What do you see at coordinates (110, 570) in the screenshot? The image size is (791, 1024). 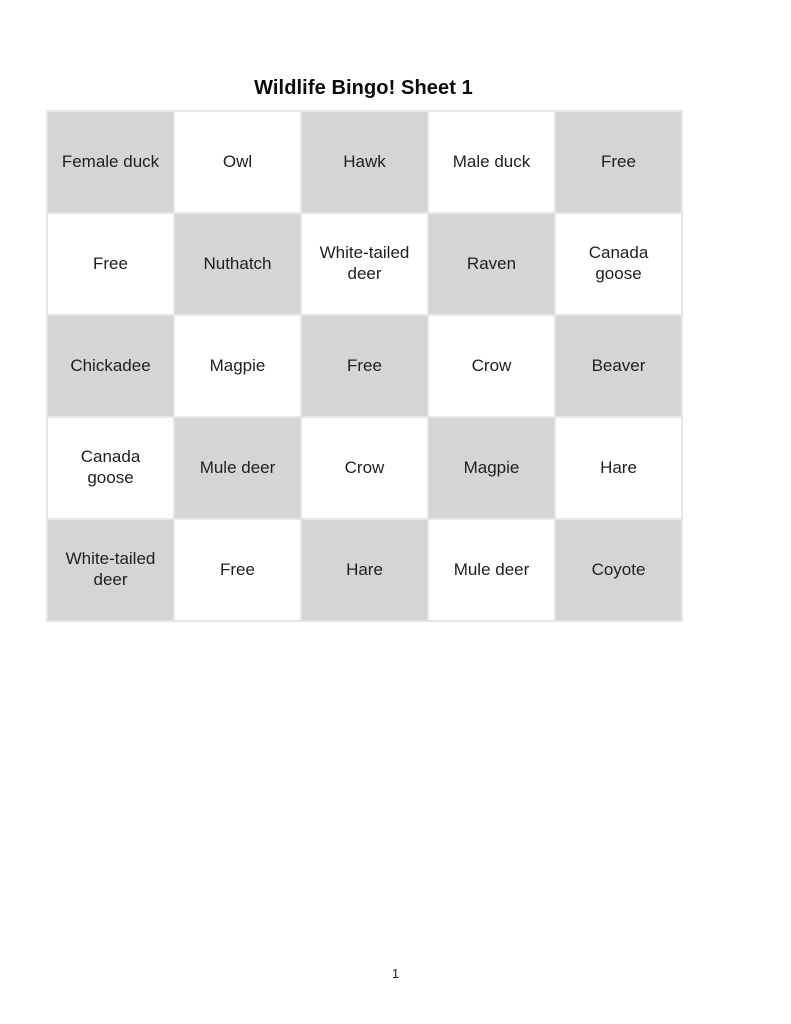 I see `bingo-cell-r5-c1: White-tailed deer` at bounding box center [110, 570].